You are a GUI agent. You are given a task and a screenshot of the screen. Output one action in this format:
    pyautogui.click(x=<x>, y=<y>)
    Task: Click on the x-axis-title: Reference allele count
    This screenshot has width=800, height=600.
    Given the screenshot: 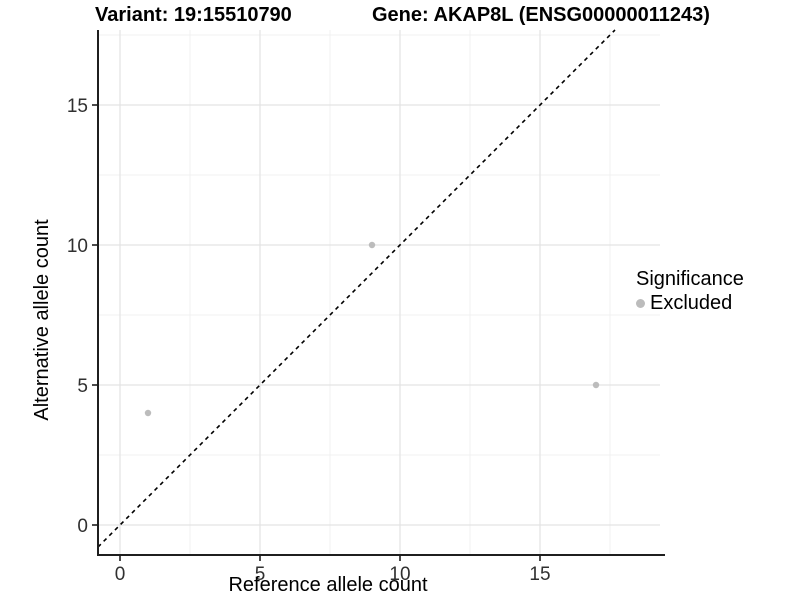 What is the action you would take?
    pyautogui.click(x=327, y=585)
    